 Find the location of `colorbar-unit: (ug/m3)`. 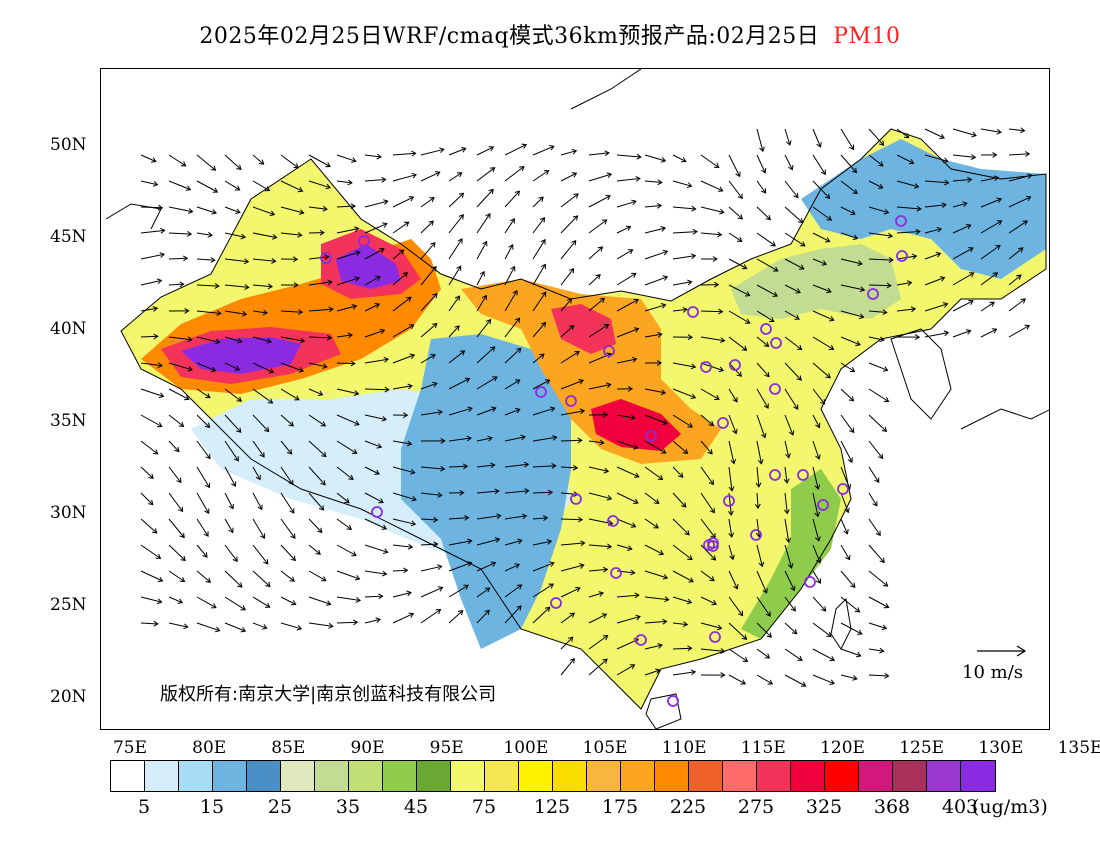

colorbar-unit: (ug/m3) is located at coordinates (1010, 807).